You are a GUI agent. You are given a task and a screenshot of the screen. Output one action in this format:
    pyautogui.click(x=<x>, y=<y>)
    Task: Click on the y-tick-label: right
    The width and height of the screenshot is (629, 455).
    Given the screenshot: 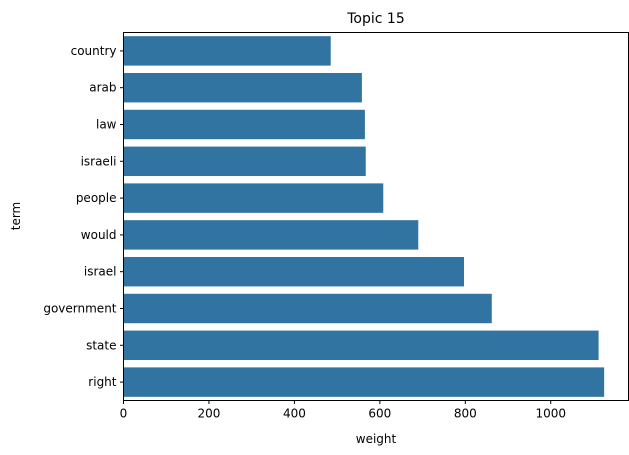 What is the action you would take?
    pyautogui.click(x=102, y=382)
    